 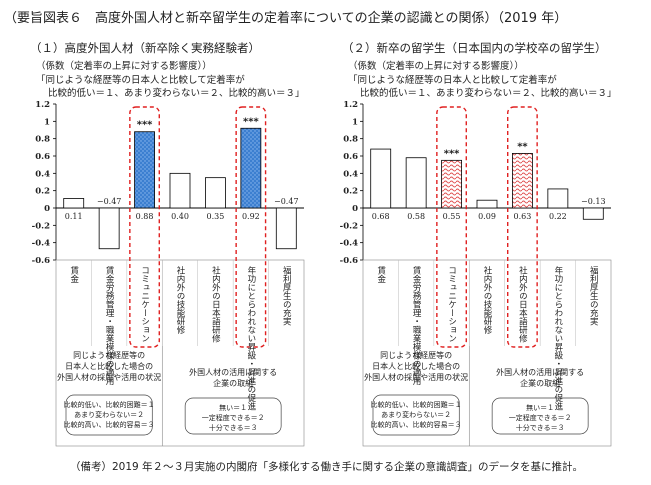 I want to click on bar-value-label: 0.58, so click(x=416, y=216).